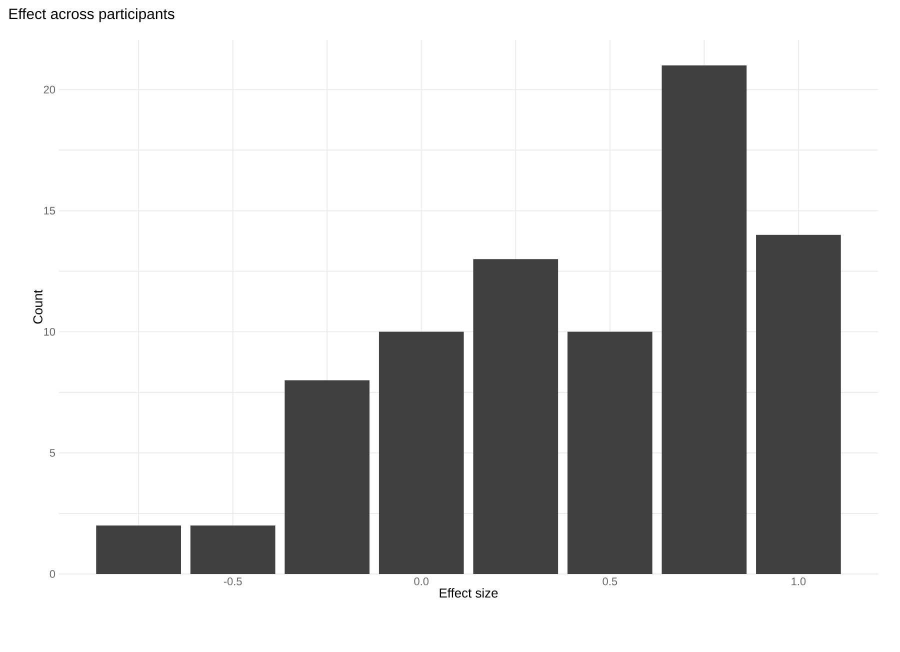 This screenshot has width=900, height=652. I want to click on y-tick-label: 20, so click(50, 90).